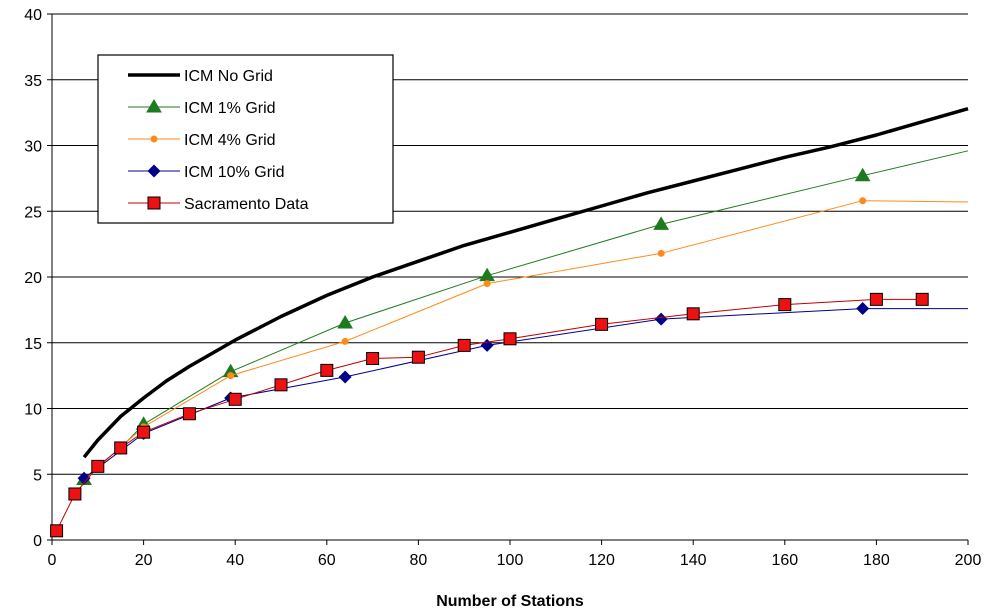  Describe the element at coordinates (33, 410) in the screenshot. I see `y-tick-label: 10` at that location.